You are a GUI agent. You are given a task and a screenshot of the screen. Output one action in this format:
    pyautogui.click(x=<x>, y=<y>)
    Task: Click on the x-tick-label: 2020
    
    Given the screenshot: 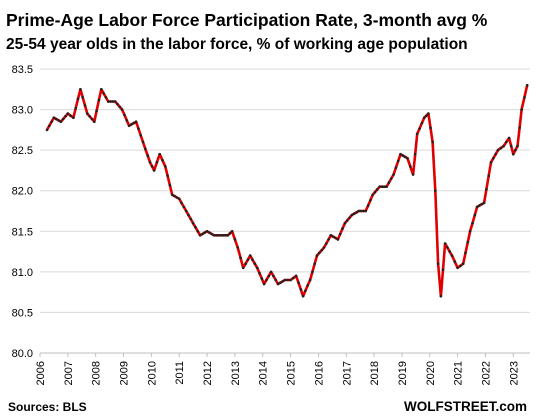 What is the action you would take?
    pyautogui.click(x=431, y=373)
    